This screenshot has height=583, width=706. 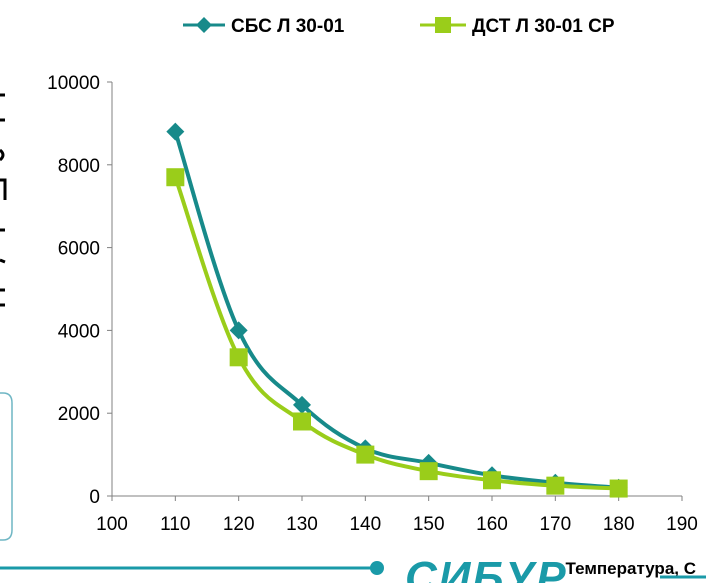 What do you see at coordinates (6, 466) in the screenshot?
I see `side-panel-frame` at bounding box center [6, 466].